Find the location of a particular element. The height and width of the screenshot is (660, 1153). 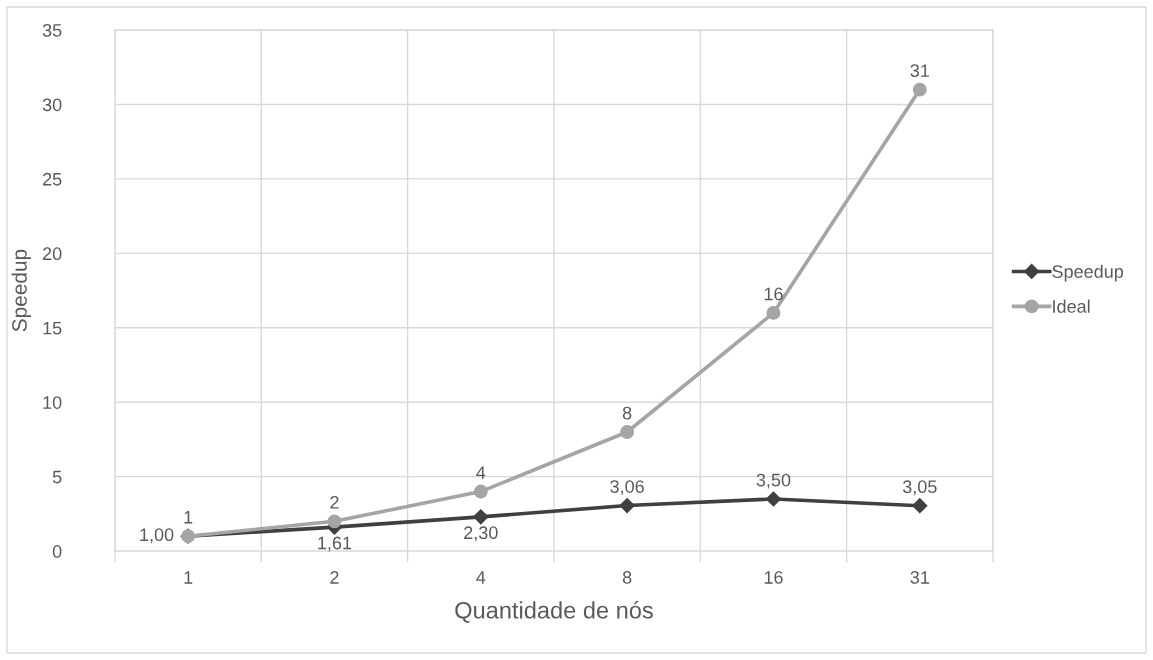

data-label: 1 is located at coordinates (188, 517).